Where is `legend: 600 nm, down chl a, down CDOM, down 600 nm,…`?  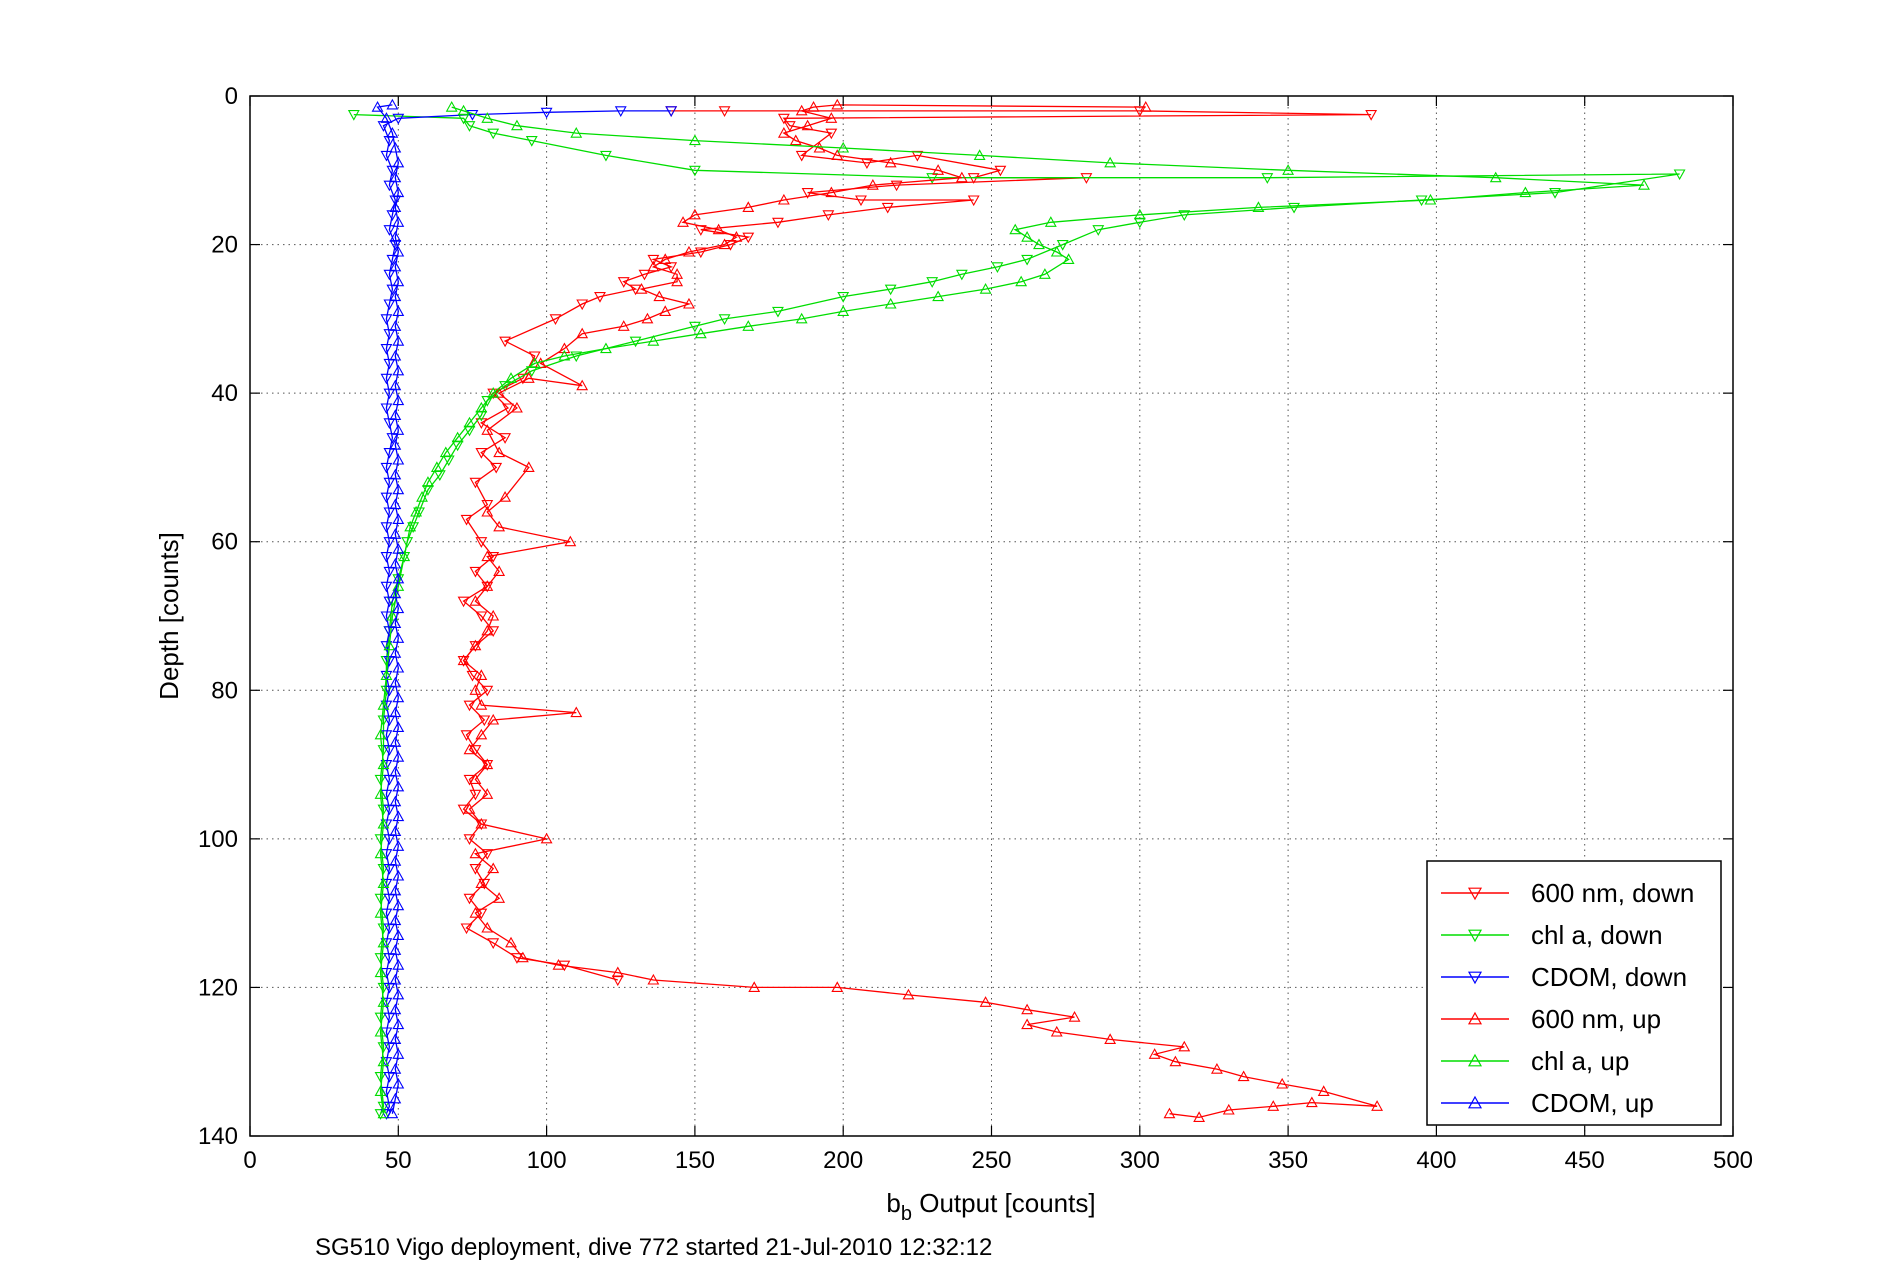 legend: 600 nm, down chl a, down CDOM, down 600 nm,… is located at coordinates (1574, 993).